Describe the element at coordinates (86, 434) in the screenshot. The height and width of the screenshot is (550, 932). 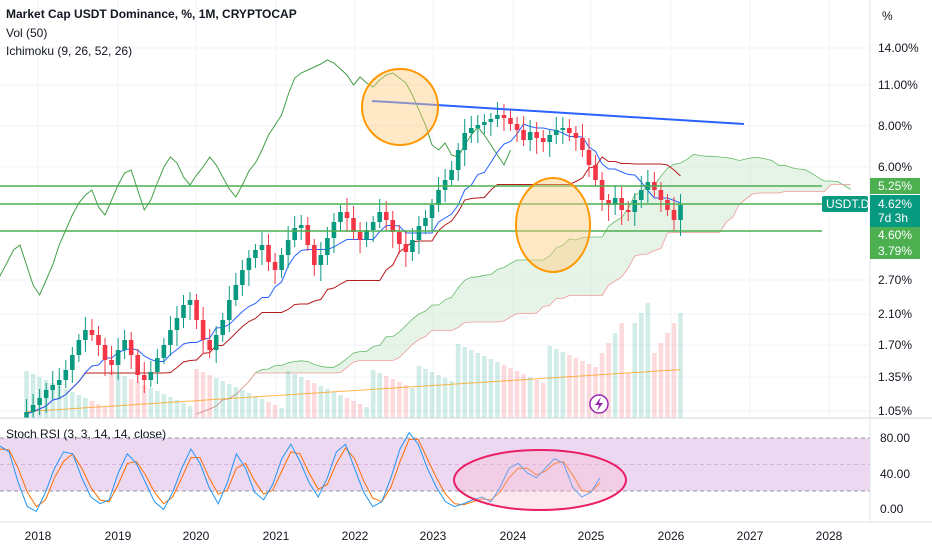
I see `stoch-legend: Stoch RSI (3, 3, 14, 14, close)` at that location.